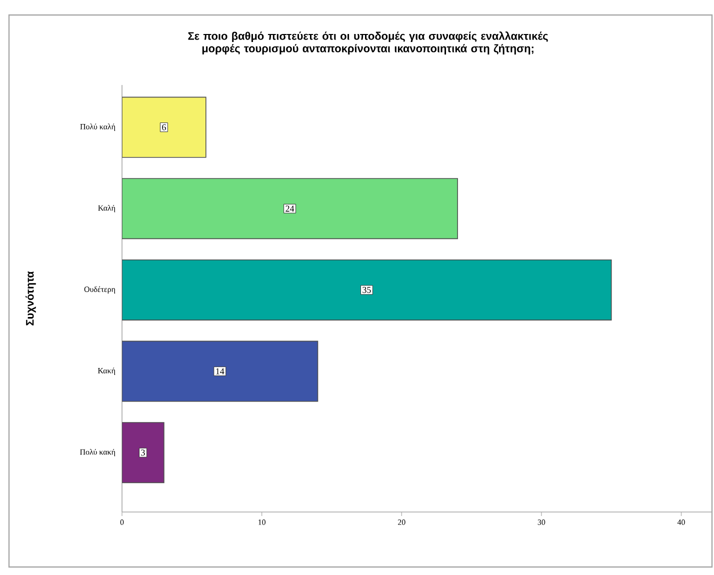  What do you see at coordinates (164, 127) in the screenshot?
I see `data-label: 6` at bounding box center [164, 127].